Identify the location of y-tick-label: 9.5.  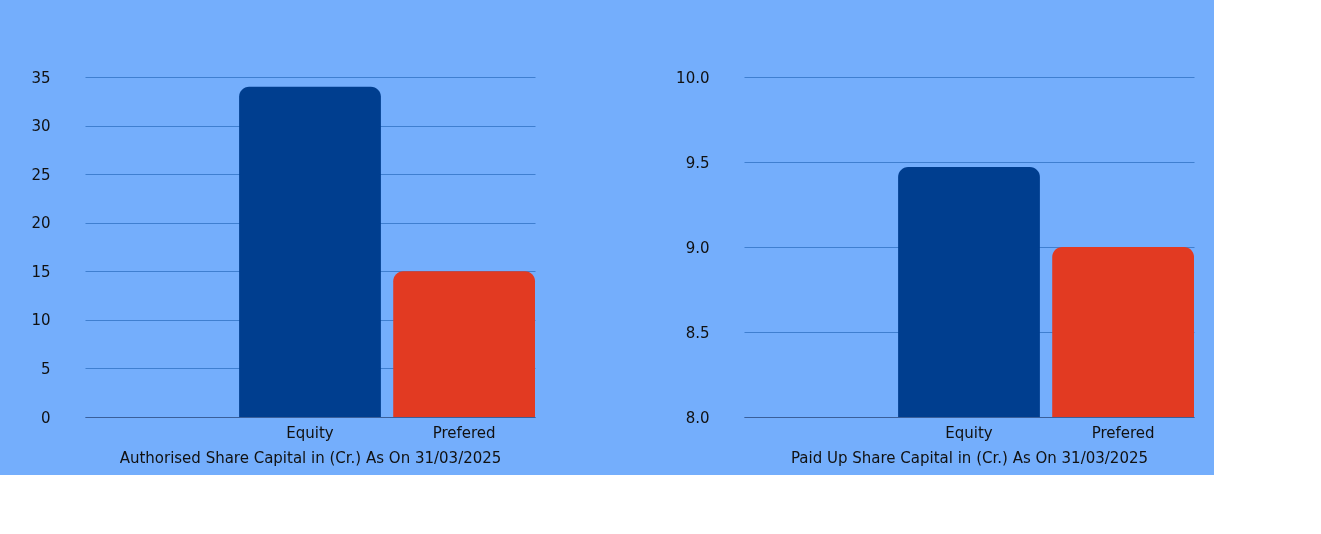
(697, 162).